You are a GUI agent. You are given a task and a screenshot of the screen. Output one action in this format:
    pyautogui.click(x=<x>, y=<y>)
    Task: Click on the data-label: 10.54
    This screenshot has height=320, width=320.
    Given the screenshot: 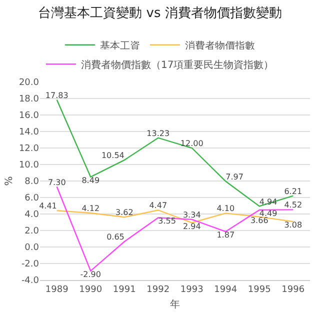 What is the action you would take?
    pyautogui.click(x=112, y=155)
    